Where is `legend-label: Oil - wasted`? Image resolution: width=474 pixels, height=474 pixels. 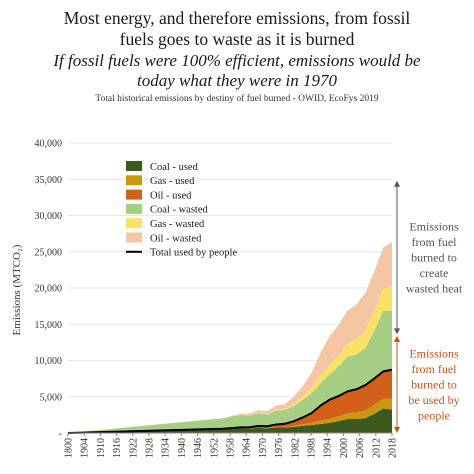 legend-label: Oil - wasted is located at coordinates (176, 238).